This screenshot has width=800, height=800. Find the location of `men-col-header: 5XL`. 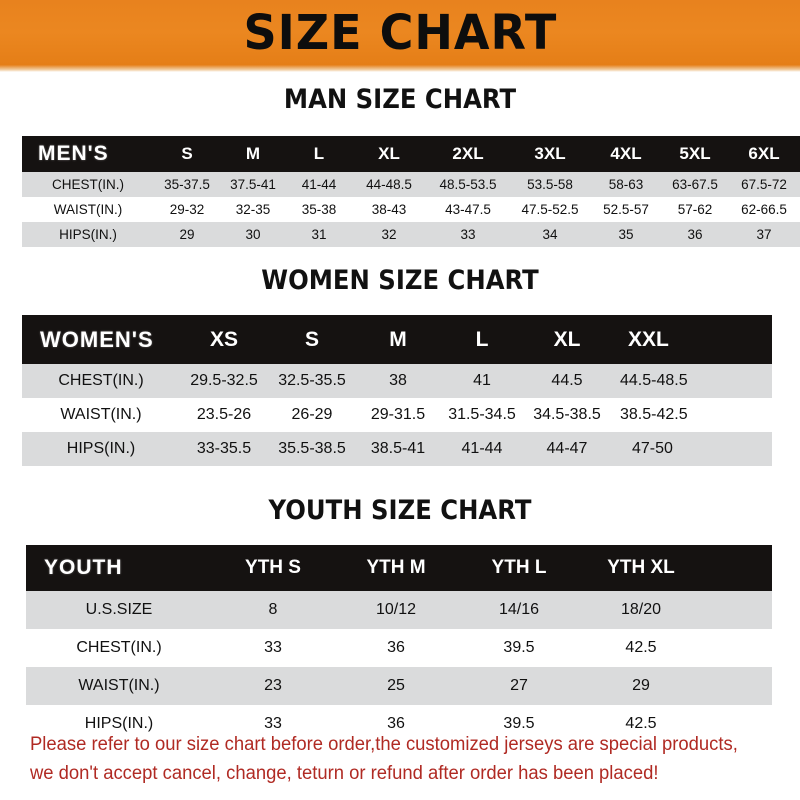

men-col-header: 5XL is located at coordinates (695, 153).